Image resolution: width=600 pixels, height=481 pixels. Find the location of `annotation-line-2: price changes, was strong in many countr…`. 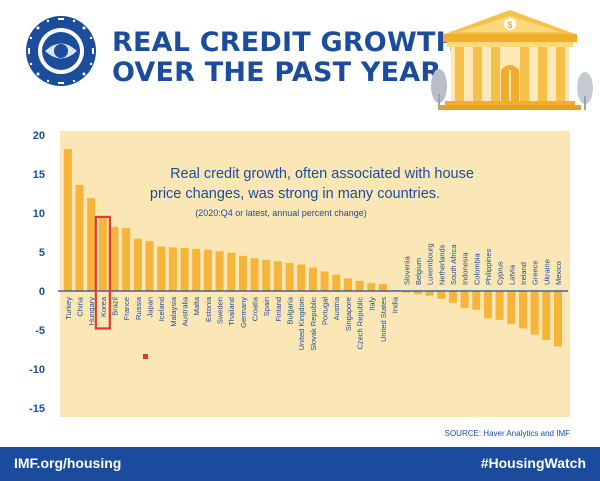

annotation-line-2: price changes, was strong in many countr… is located at coordinates (295, 194).